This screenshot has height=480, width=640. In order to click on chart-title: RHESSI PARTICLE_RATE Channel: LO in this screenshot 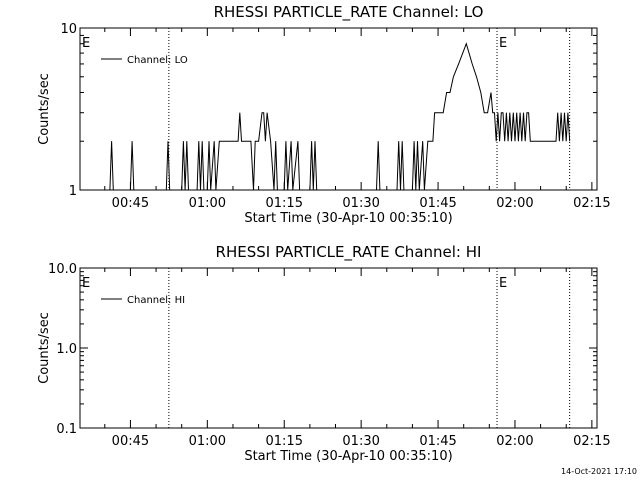, I will do `click(349, 12)`.